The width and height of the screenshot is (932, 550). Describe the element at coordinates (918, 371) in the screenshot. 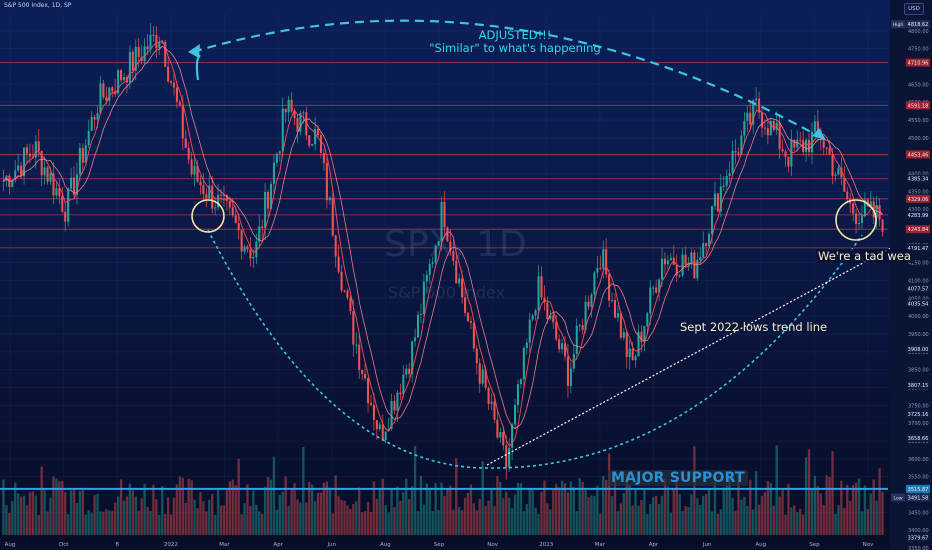

I see `y-tick-label: 3850.00` at that location.